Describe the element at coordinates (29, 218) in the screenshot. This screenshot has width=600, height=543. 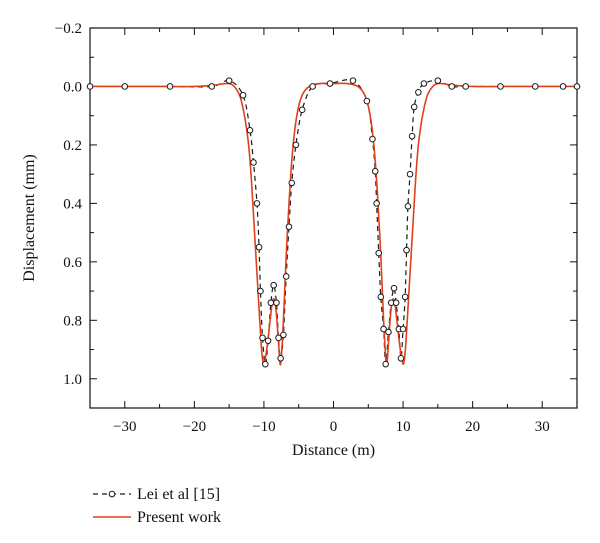
I see `y-axis-label: Displacement (mm)` at that location.